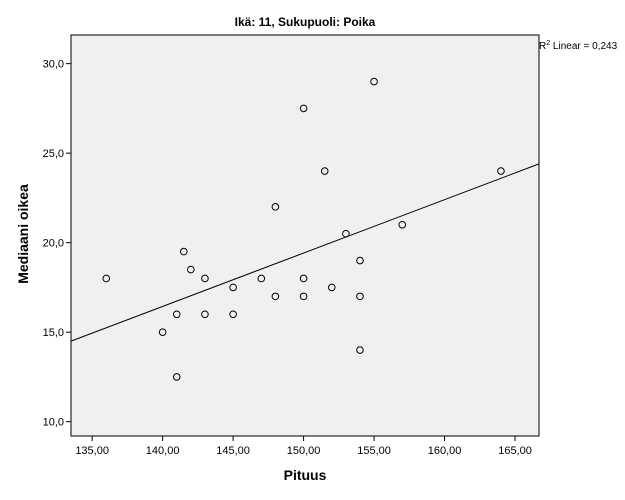 This screenshot has width=625, height=500. Describe the element at coordinates (53, 333) in the screenshot. I see `y-tick-label: 15,0` at that location.